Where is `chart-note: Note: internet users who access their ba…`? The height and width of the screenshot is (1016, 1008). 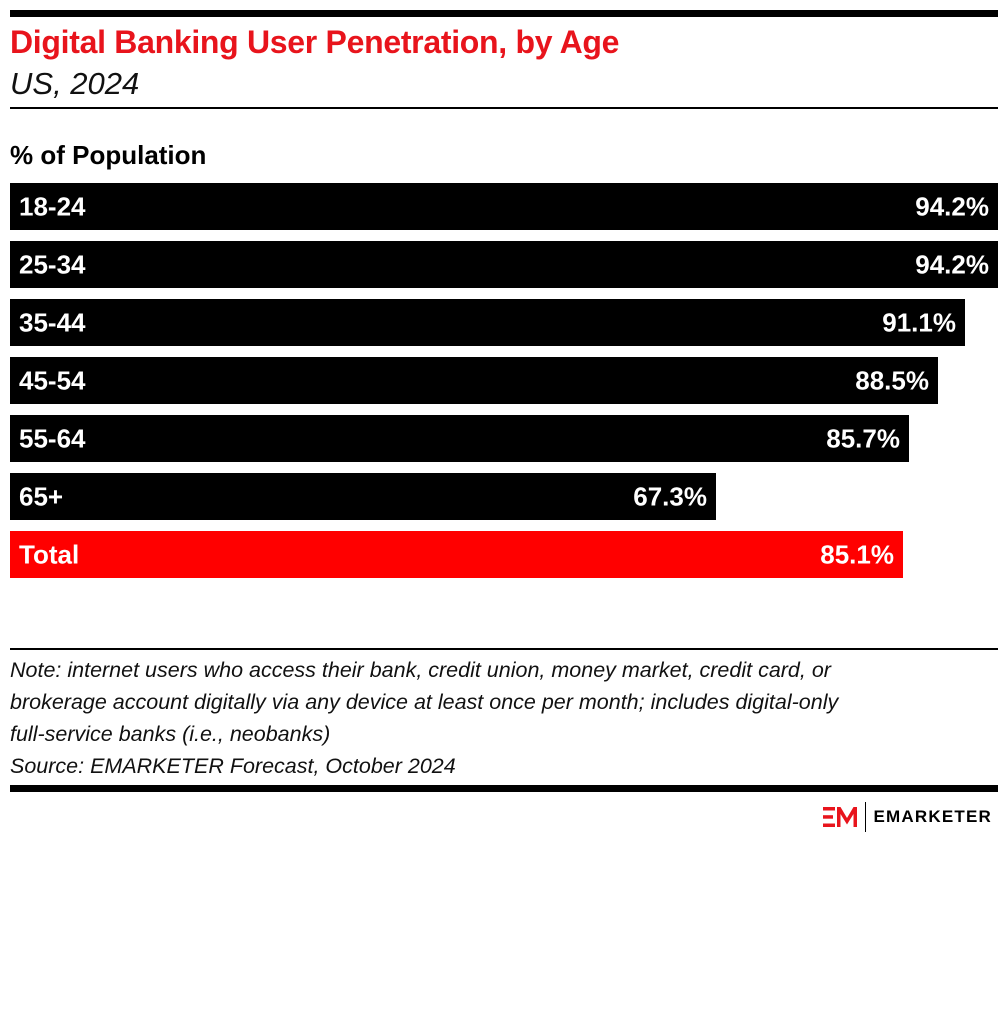 chart-note: Note: internet users who access their ba… is located at coordinates (490, 718).